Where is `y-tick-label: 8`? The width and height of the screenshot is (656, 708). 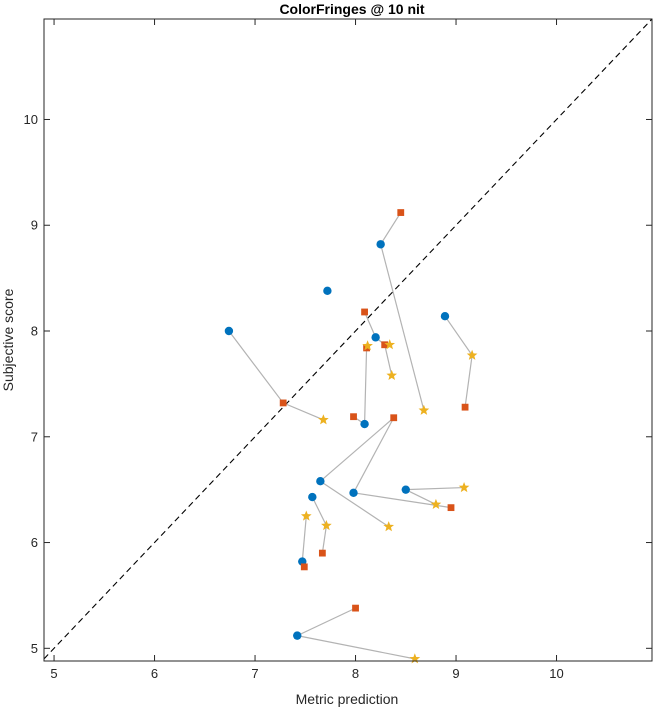 y-tick-label: 8 is located at coordinates (34, 331).